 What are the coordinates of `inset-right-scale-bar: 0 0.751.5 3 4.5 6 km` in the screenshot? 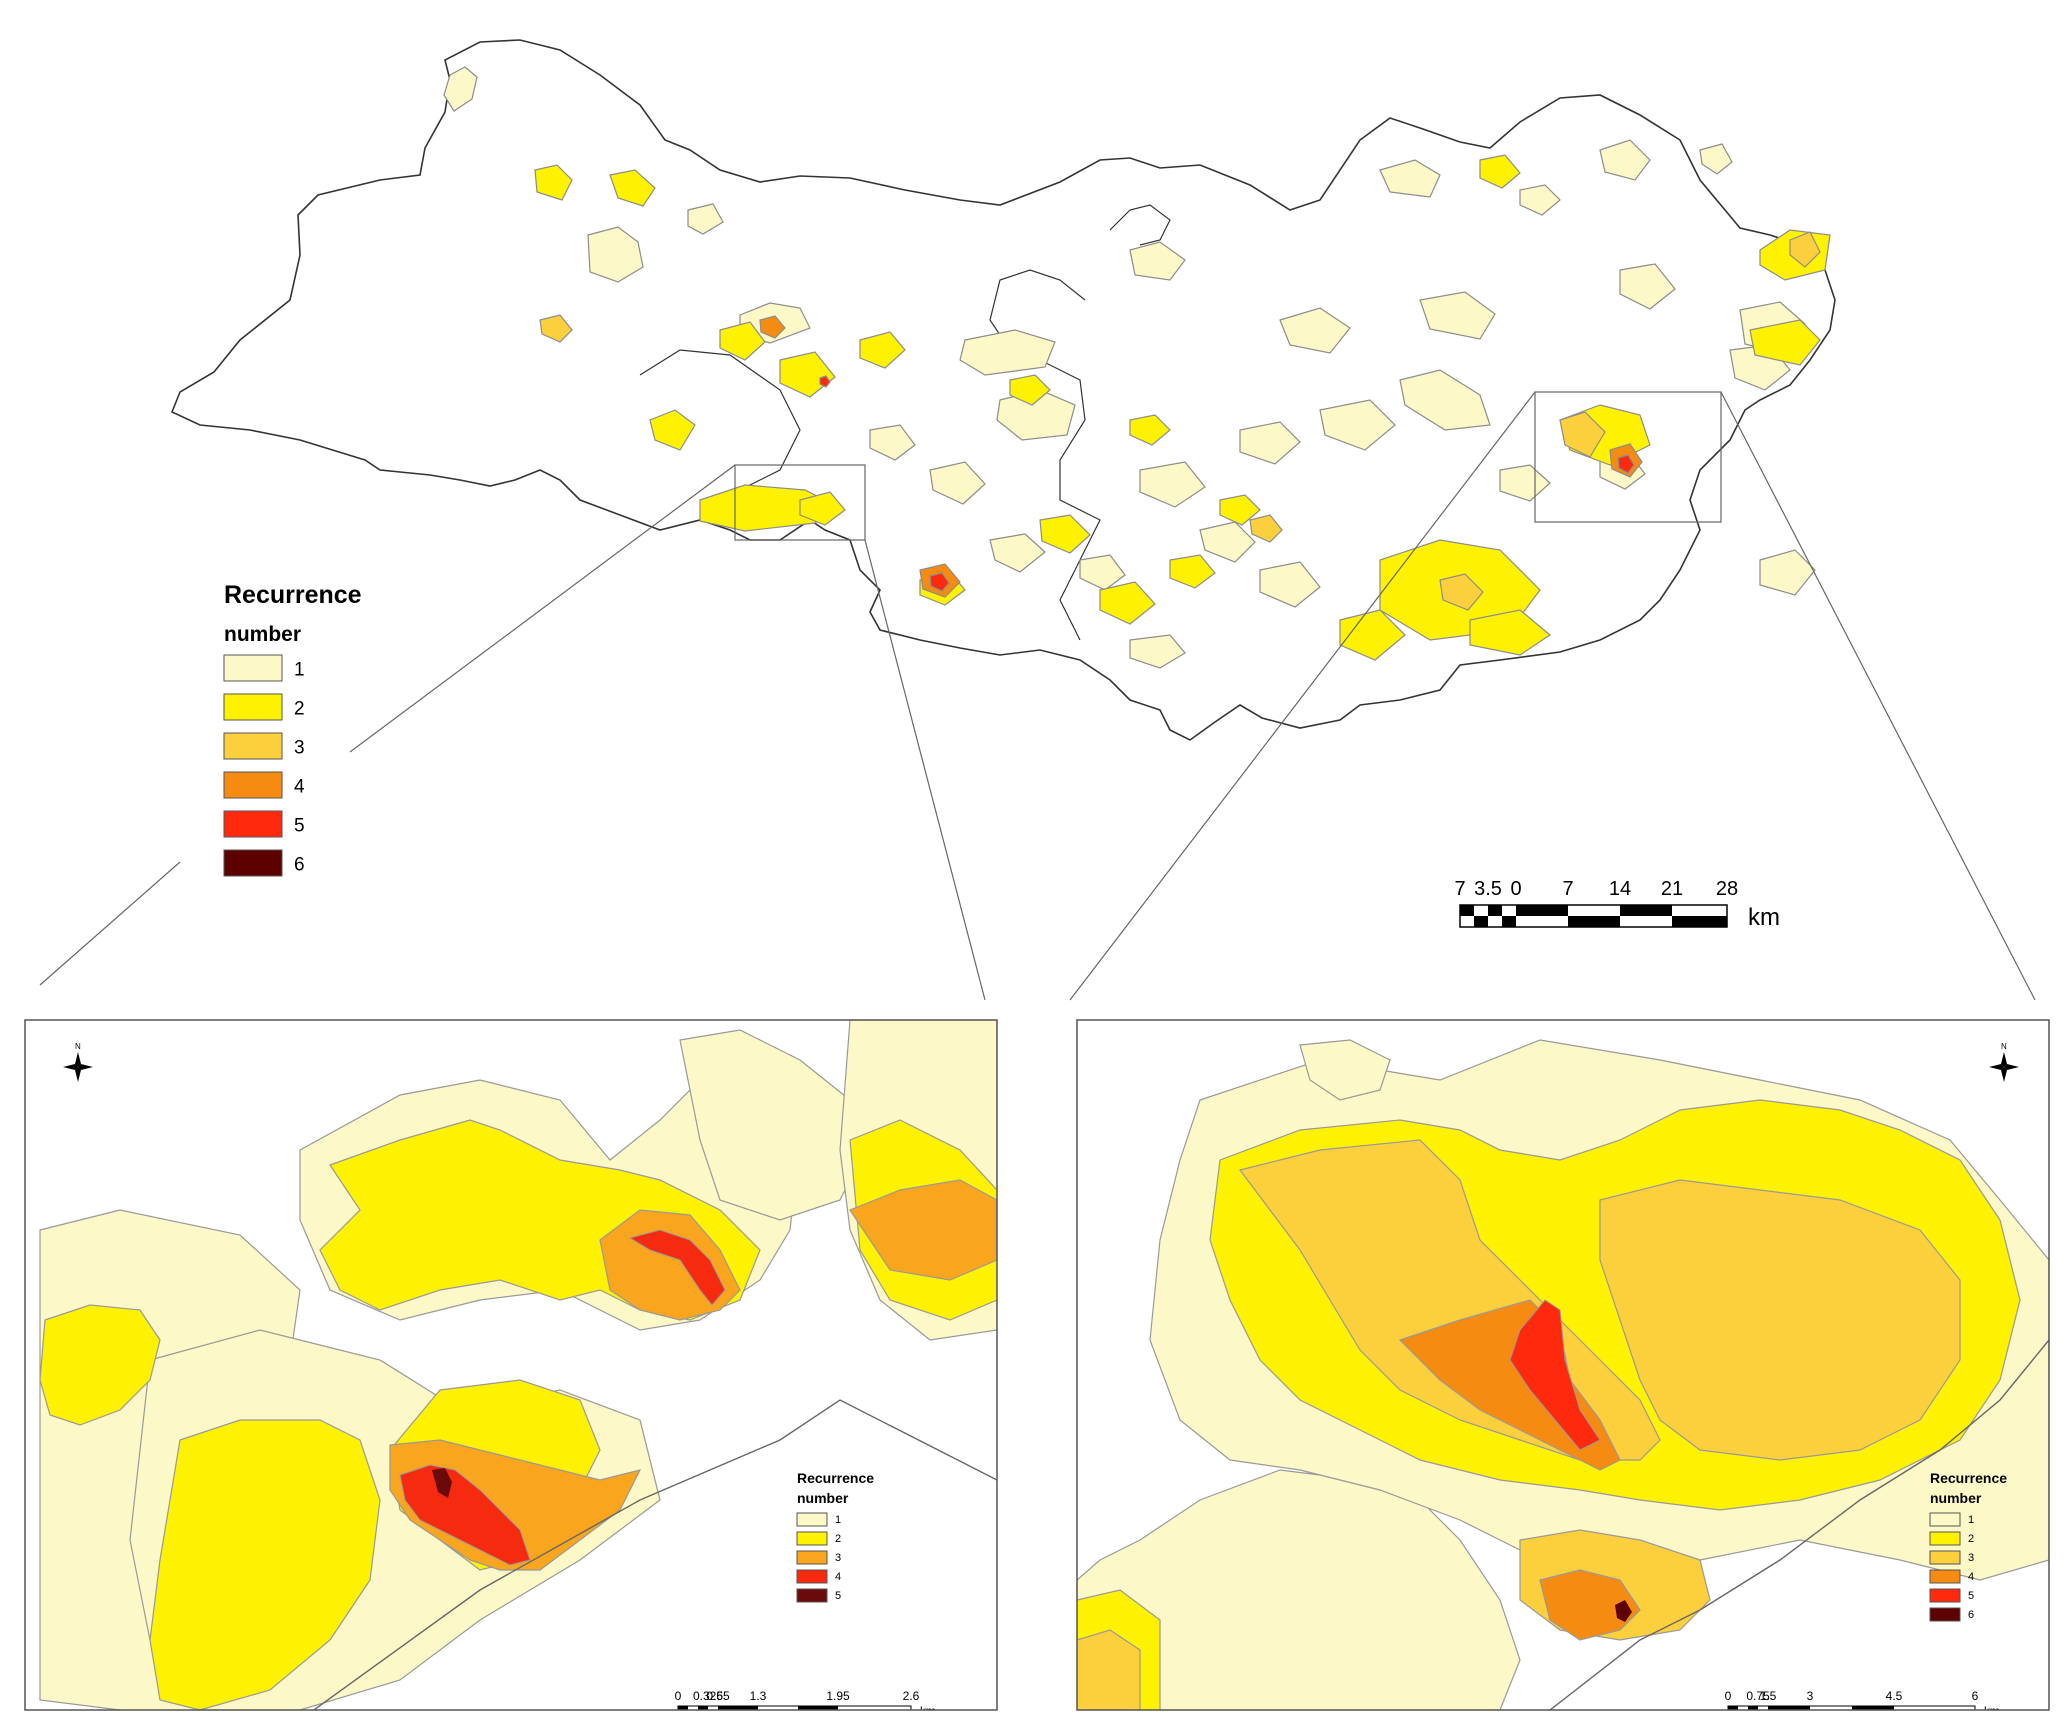 It's located at (1862, 1703).